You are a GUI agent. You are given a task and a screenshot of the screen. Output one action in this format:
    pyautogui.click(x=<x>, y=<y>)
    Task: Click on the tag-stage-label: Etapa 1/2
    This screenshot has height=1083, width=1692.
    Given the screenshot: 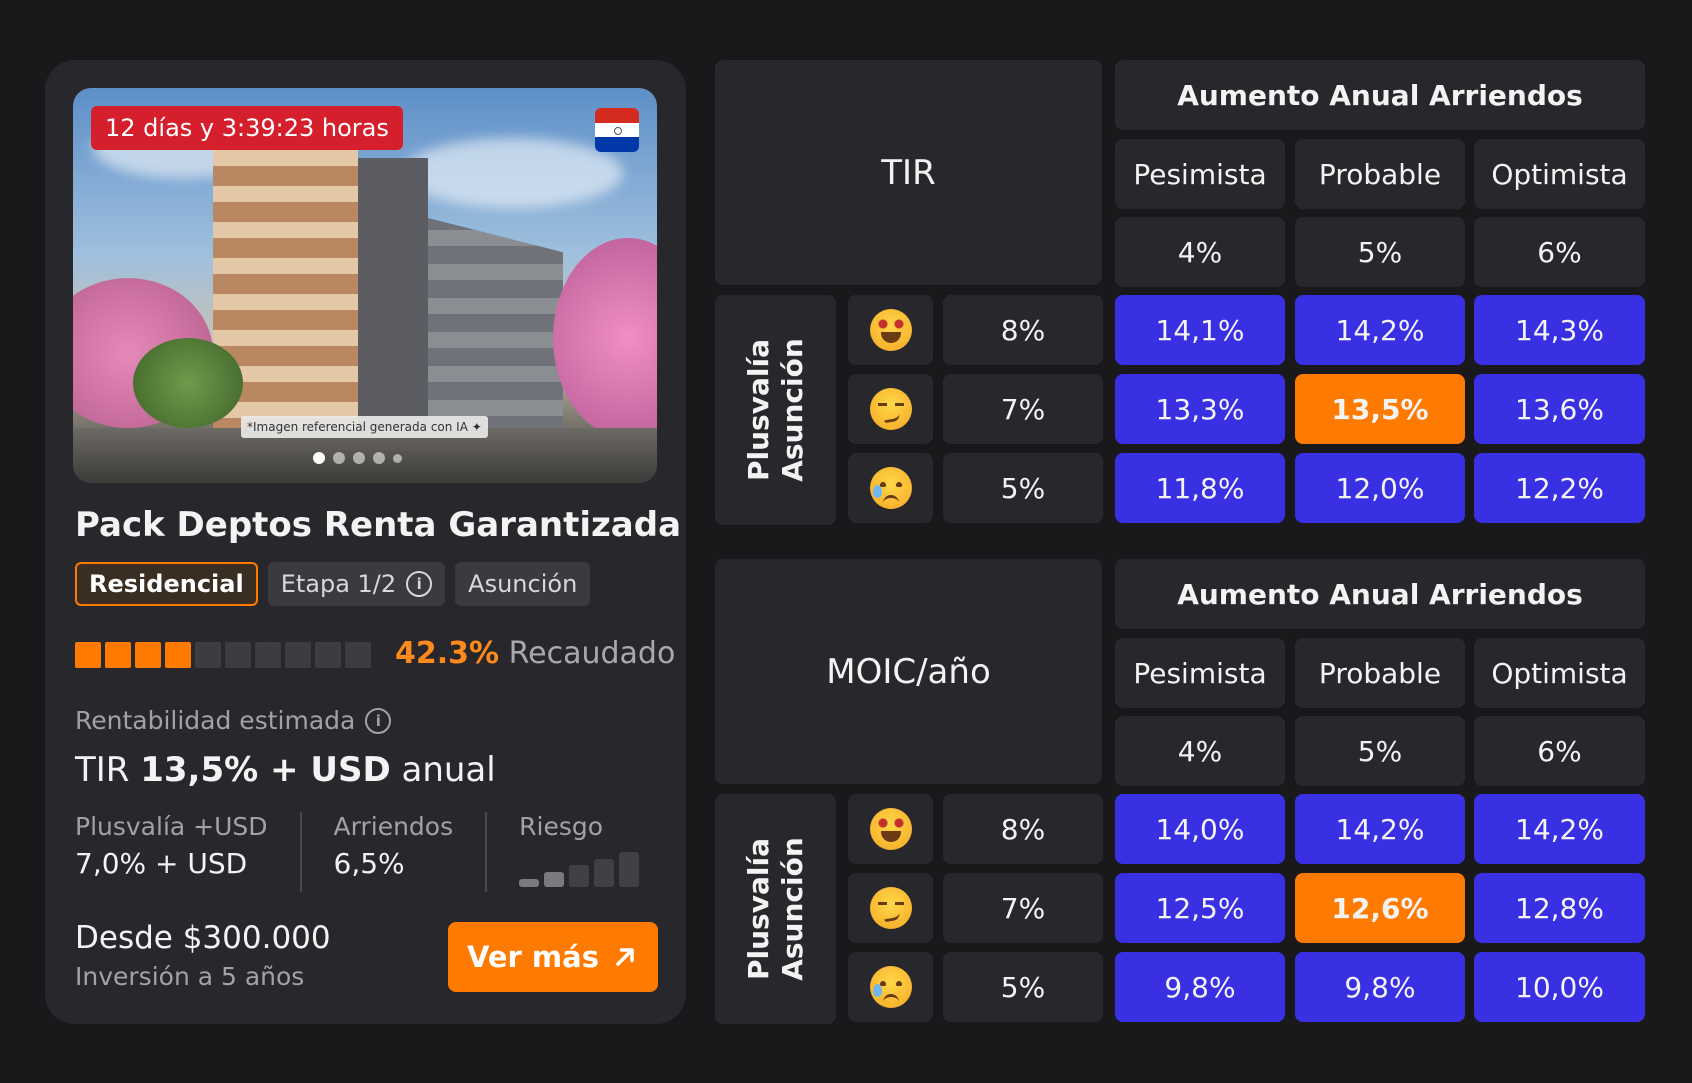 What is the action you would take?
    pyautogui.click(x=338, y=584)
    